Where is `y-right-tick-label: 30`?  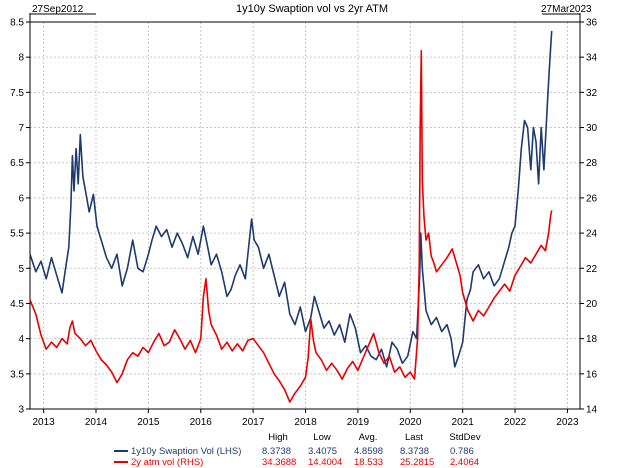
y-right-tick-label: 30 is located at coordinates (592, 128).